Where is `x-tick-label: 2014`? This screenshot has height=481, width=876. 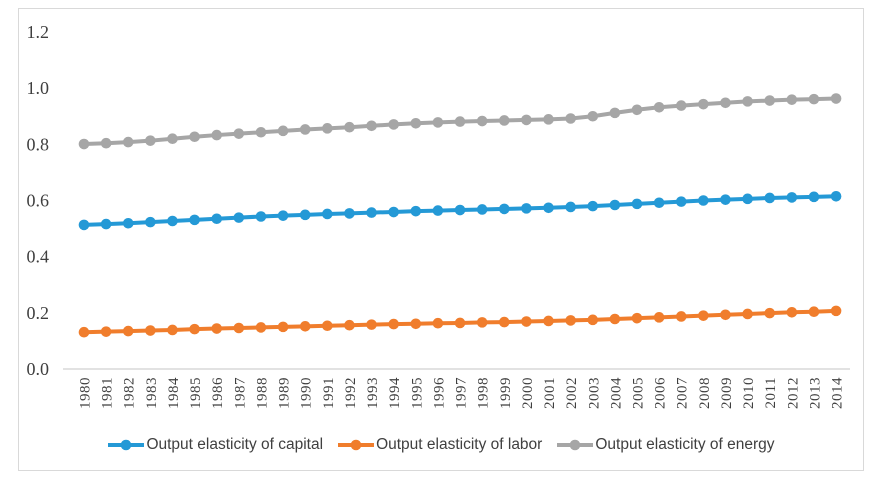 x-tick-label: 2014 is located at coordinates (838, 393).